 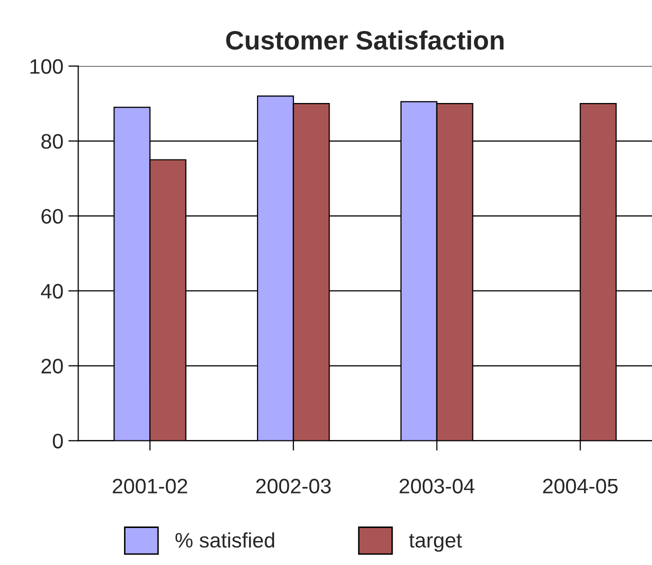 I want to click on x-tick-label: 2001-02, so click(x=150, y=486).